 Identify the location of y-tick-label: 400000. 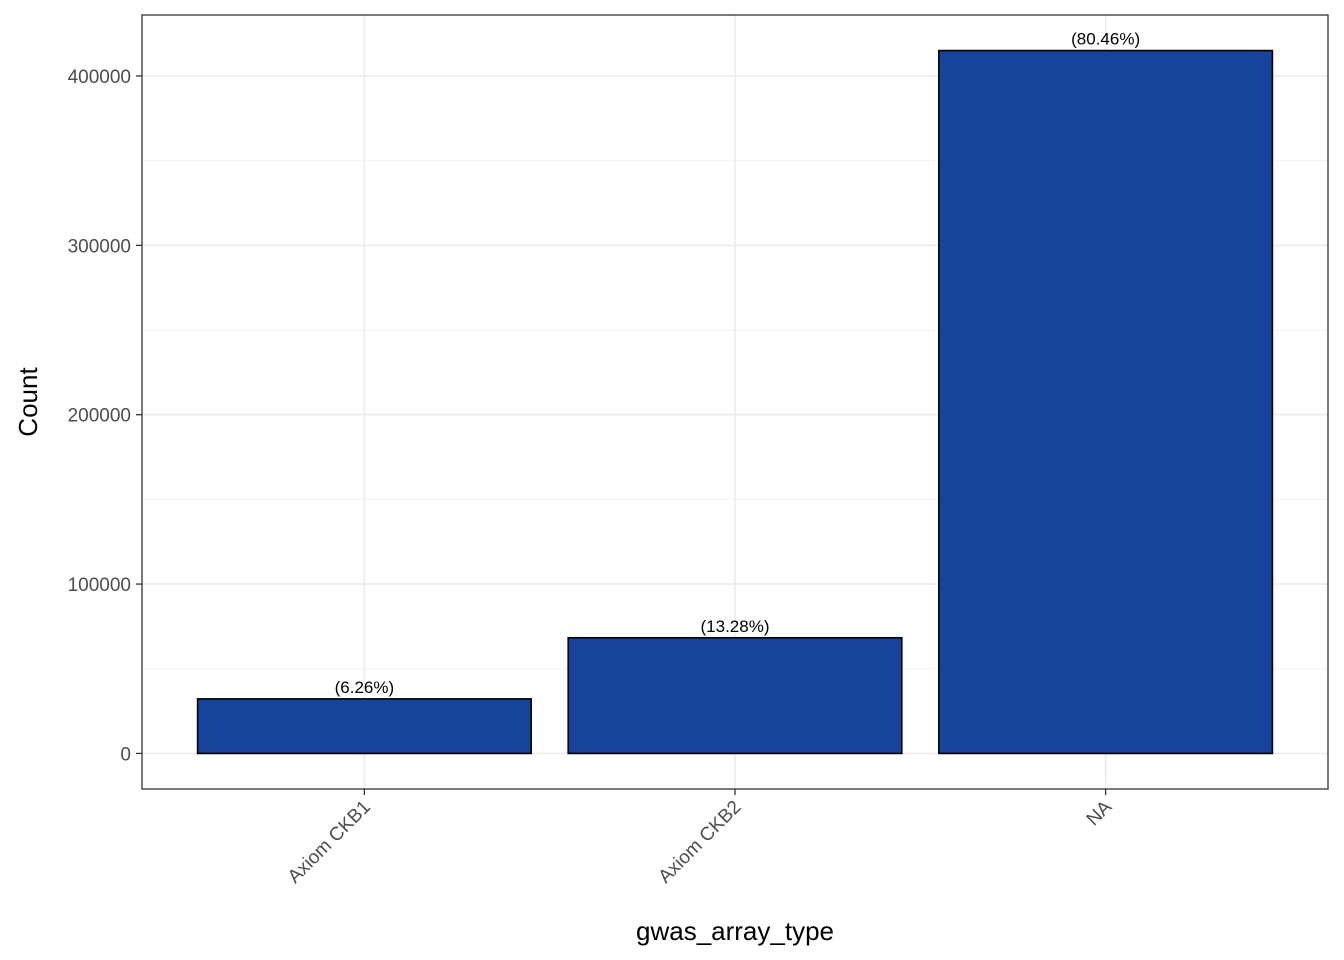
(99, 77).